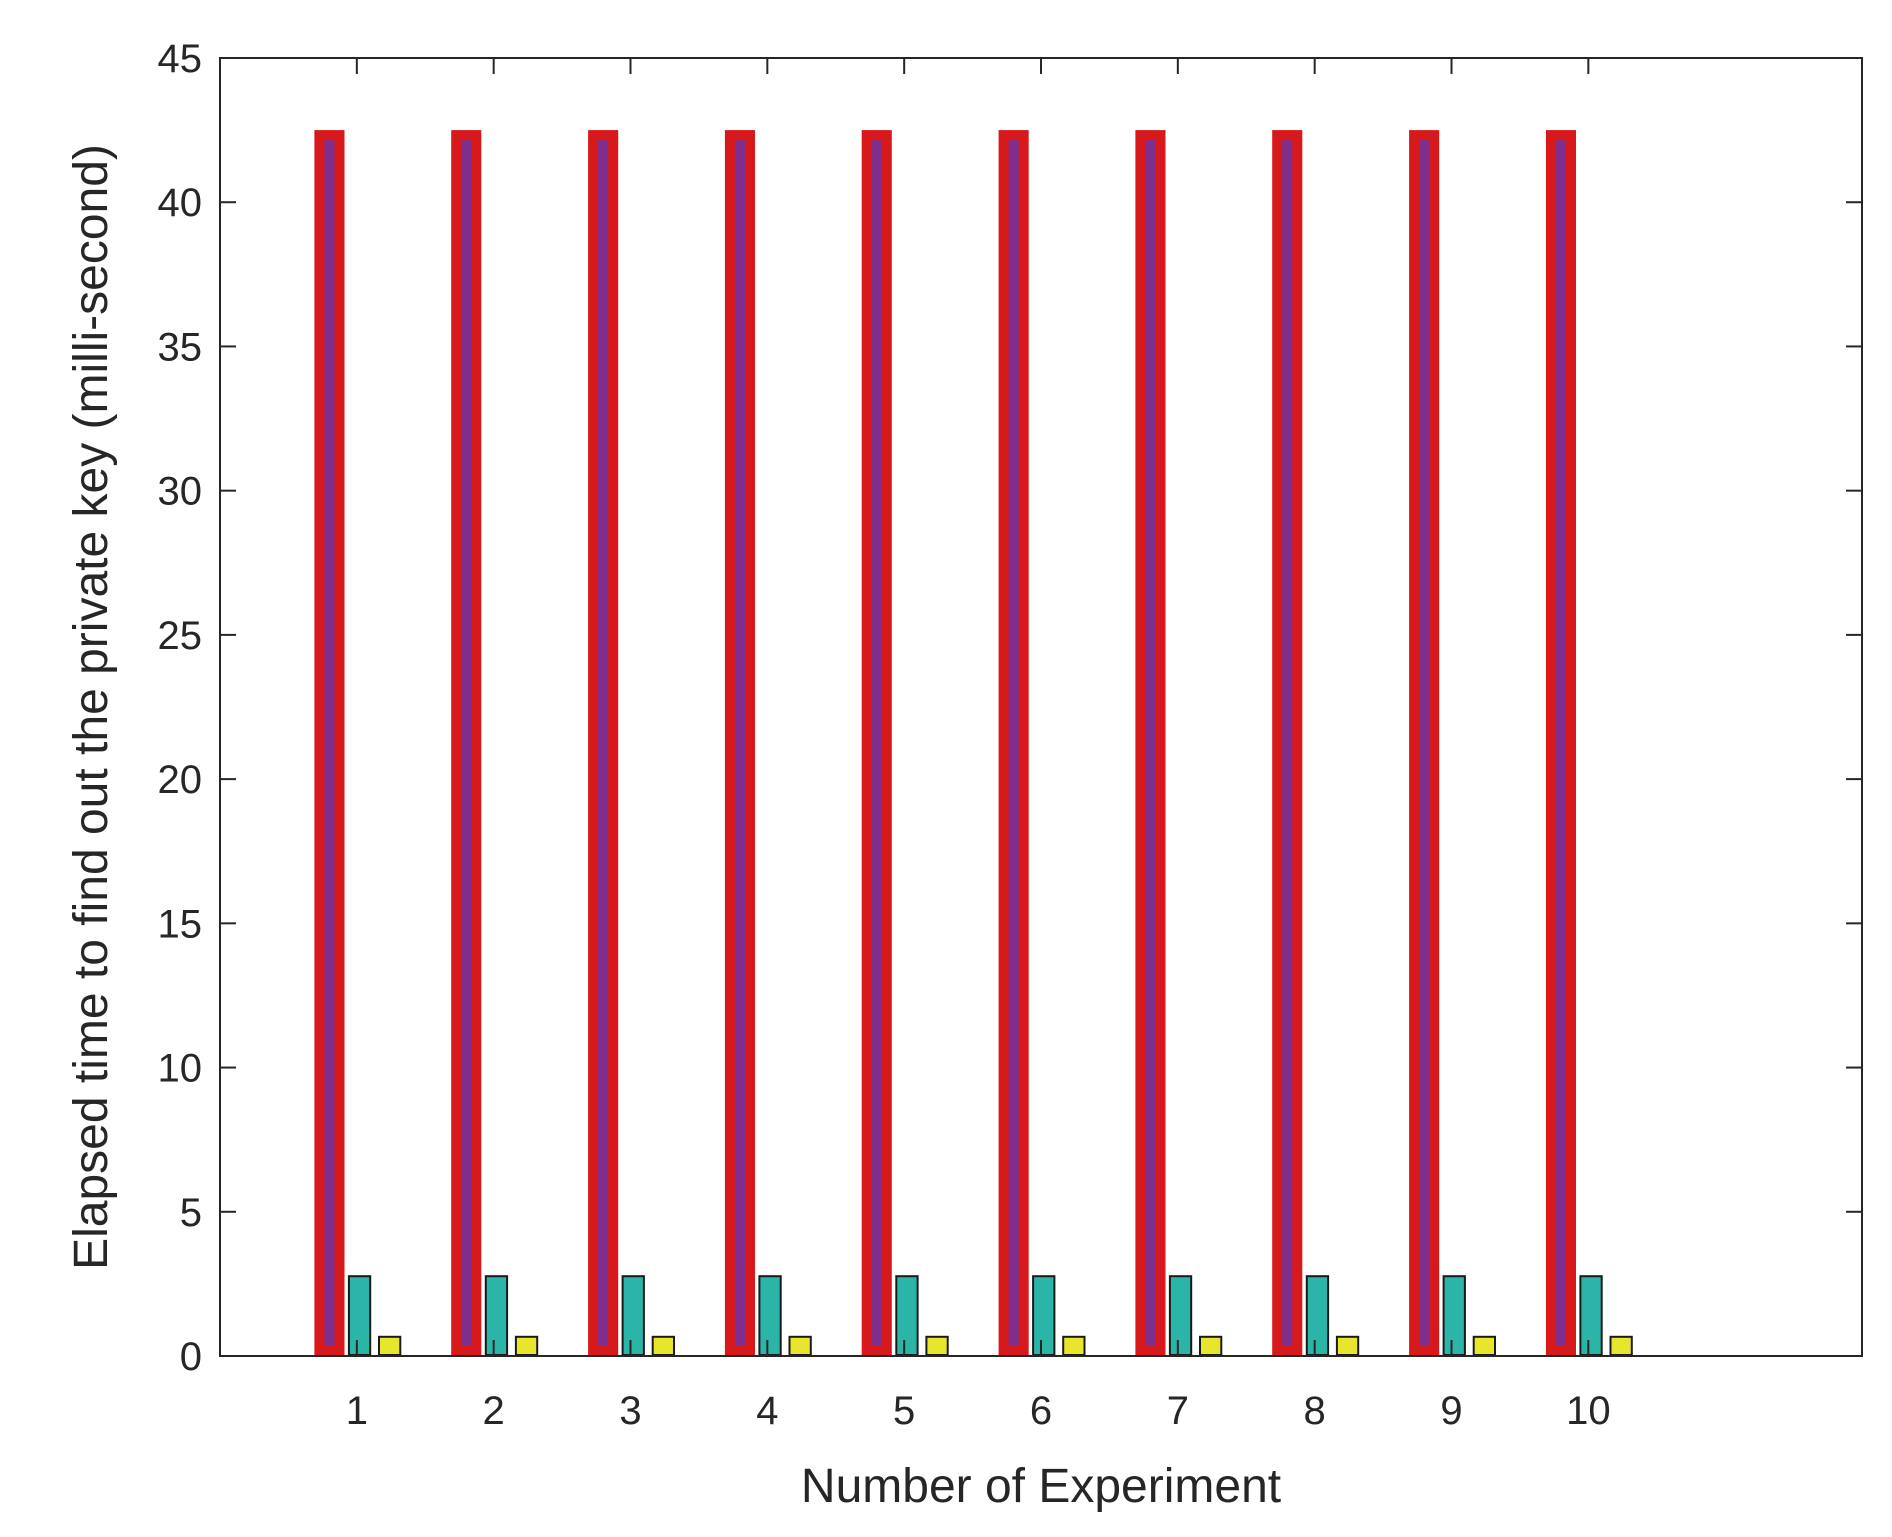 The height and width of the screenshot is (1537, 1892). What do you see at coordinates (1041, 1486) in the screenshot?
I see `x-axis-label: Number of Experiment` at bounding box center [1041, 1486].